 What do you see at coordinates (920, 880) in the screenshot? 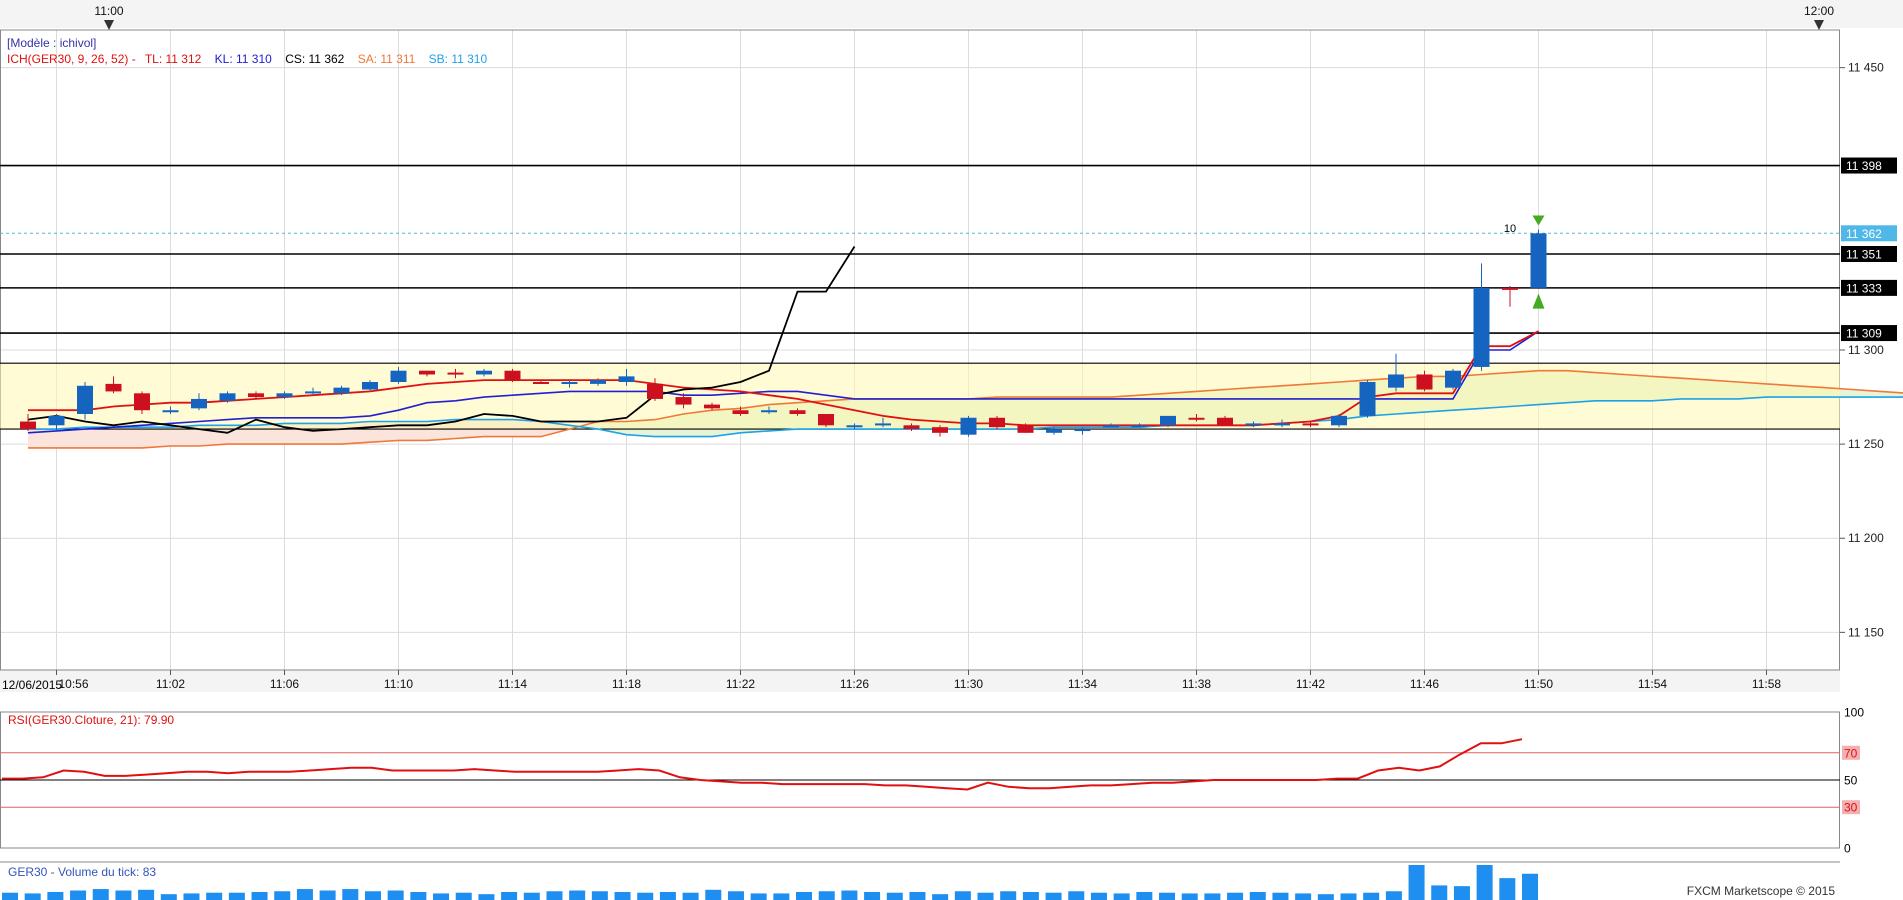
I see `volume-pane` at bounding box center [920, 880].